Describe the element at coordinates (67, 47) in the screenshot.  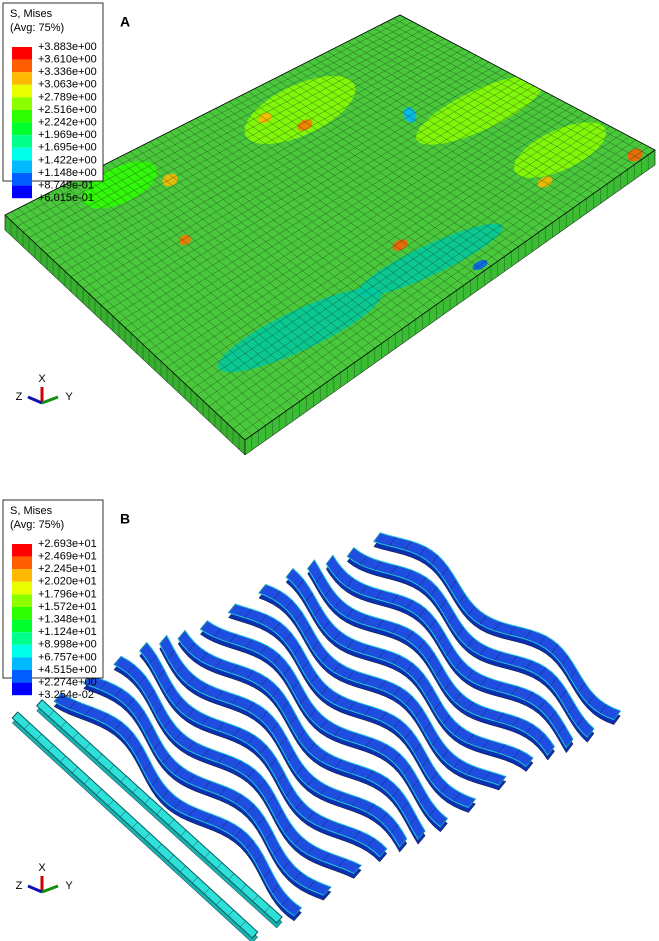
I see `legend-value: +3.883e+00` at that location.